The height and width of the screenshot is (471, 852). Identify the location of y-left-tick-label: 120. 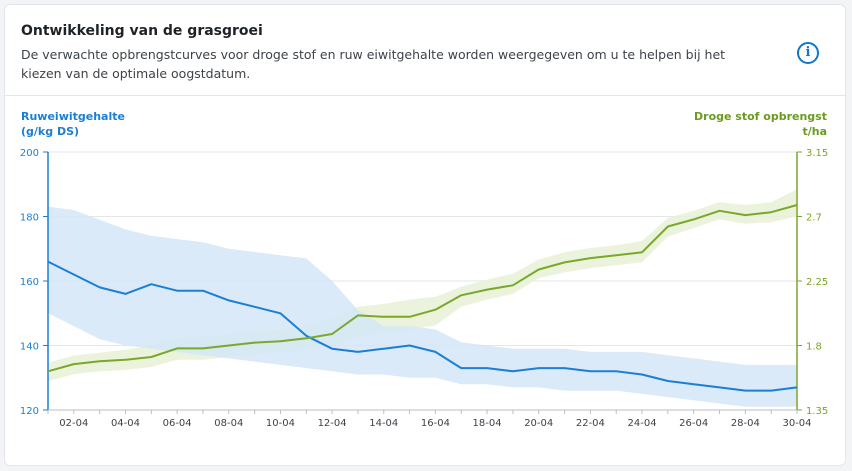
(29, 411).